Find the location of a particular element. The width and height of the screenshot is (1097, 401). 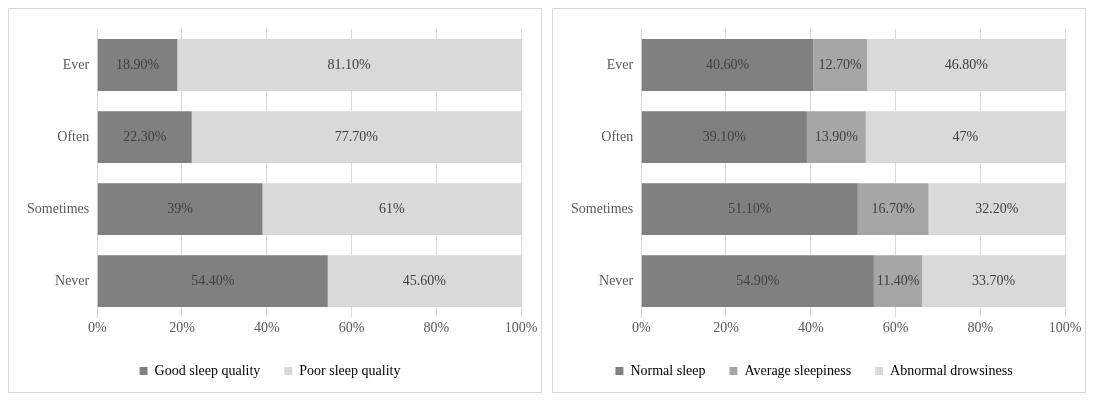

data-label: 45.60% is located at coordinates (424, 280).